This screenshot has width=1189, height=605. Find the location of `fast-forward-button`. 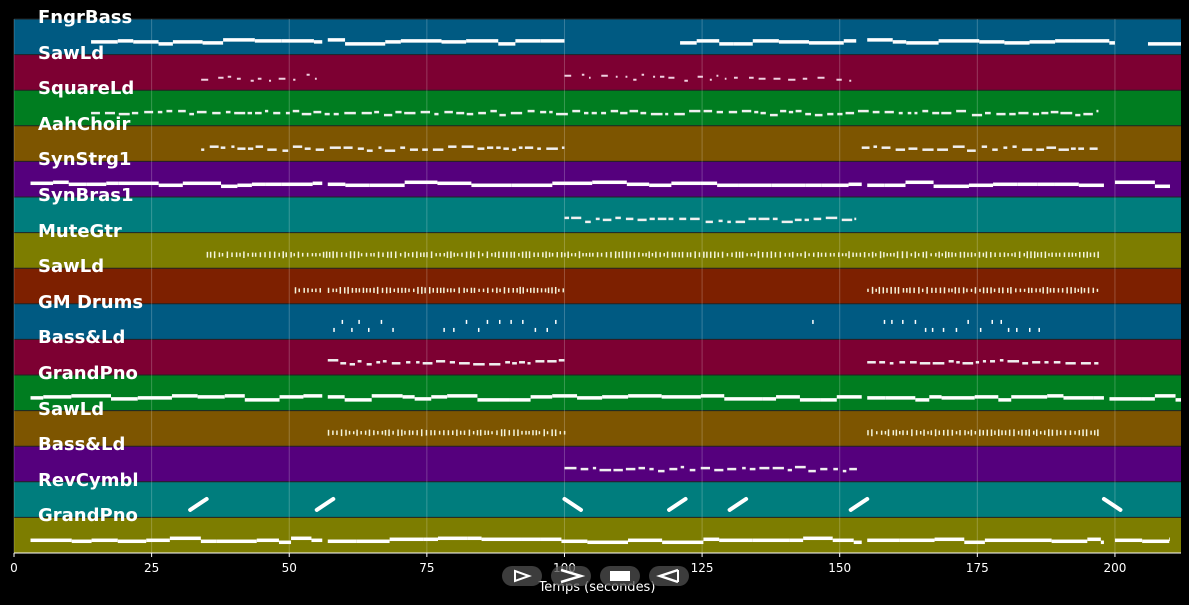

fast-forward-button is located at coordinates (571, 576).